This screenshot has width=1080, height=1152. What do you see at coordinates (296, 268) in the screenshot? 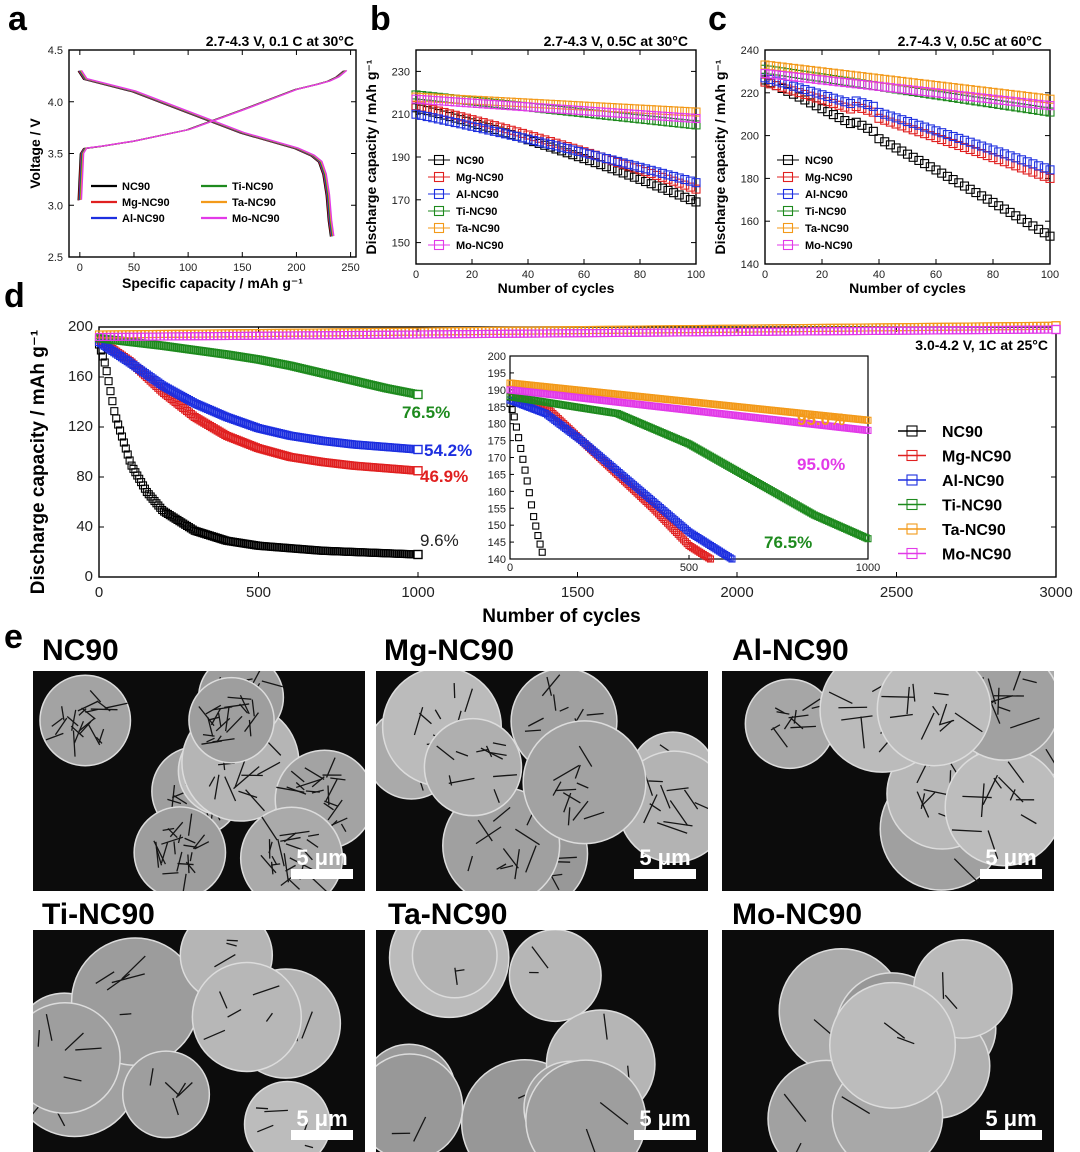
I see `a-xtick-label: 200` at bounding box center [296, 268].